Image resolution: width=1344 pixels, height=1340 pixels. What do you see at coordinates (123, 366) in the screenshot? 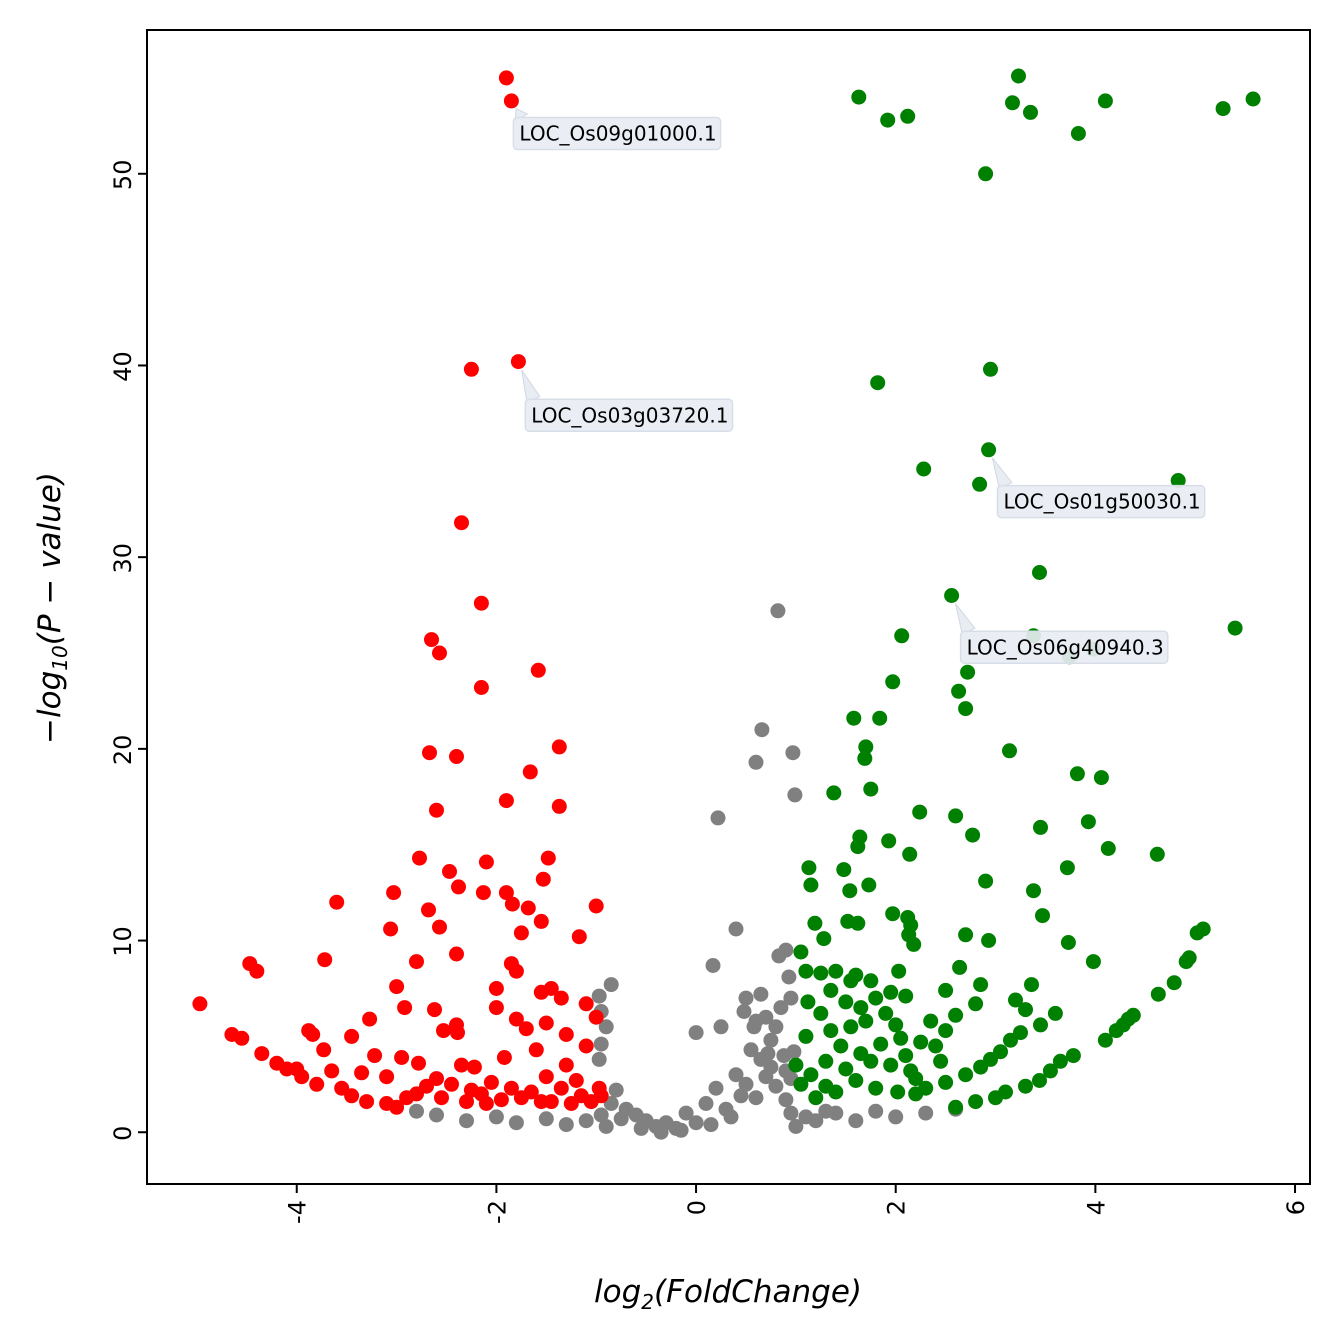
I see `y-tick-label-4: 40` at bounding box center [123, 366].